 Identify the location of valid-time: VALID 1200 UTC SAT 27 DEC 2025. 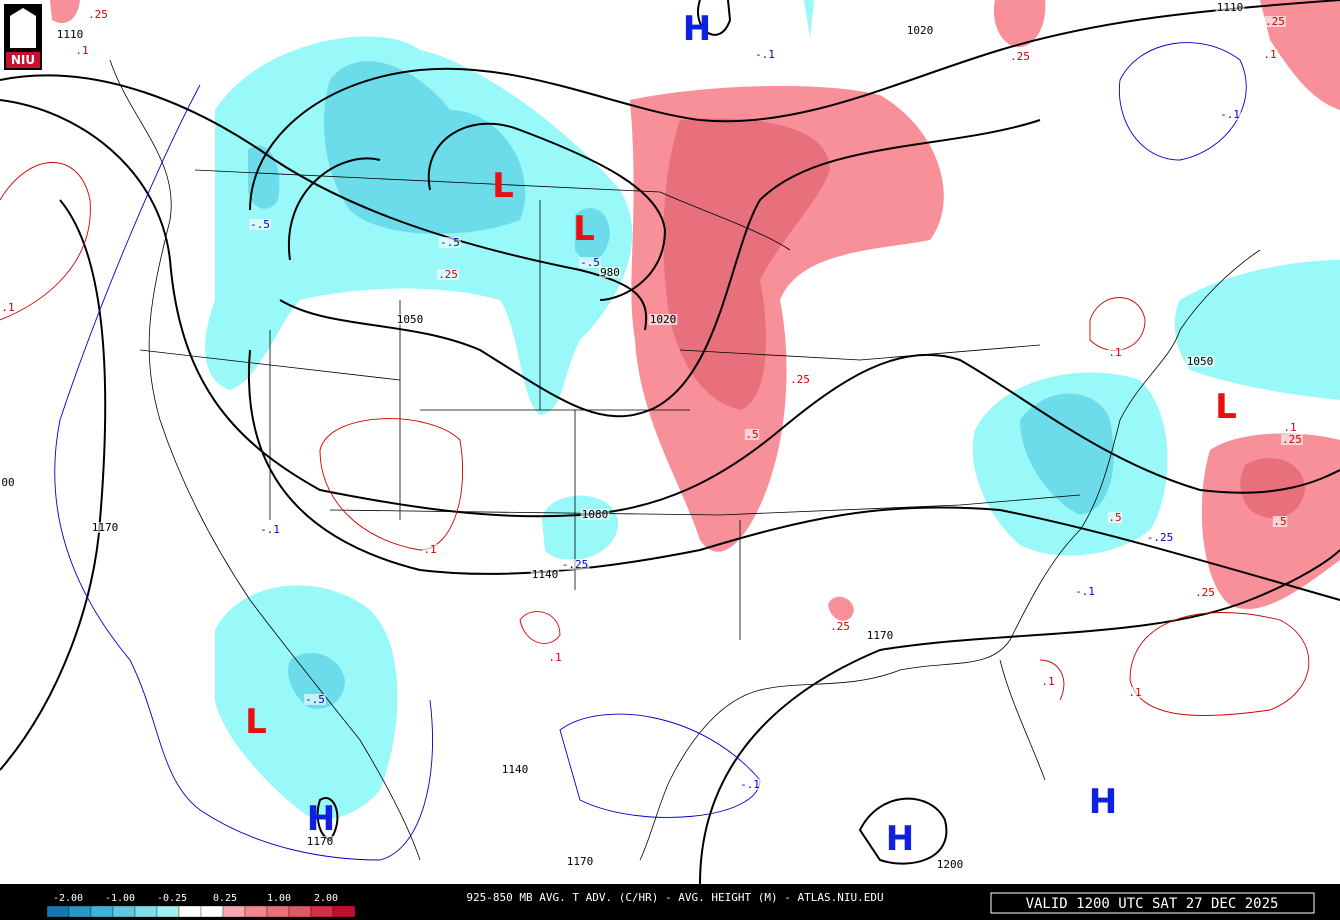
(1152, 904).